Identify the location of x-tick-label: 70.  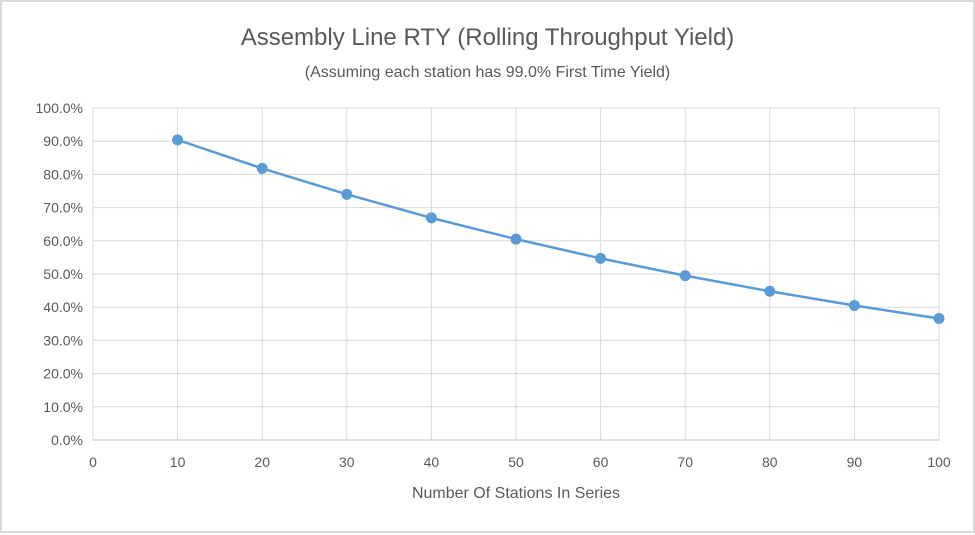
(685, 462).